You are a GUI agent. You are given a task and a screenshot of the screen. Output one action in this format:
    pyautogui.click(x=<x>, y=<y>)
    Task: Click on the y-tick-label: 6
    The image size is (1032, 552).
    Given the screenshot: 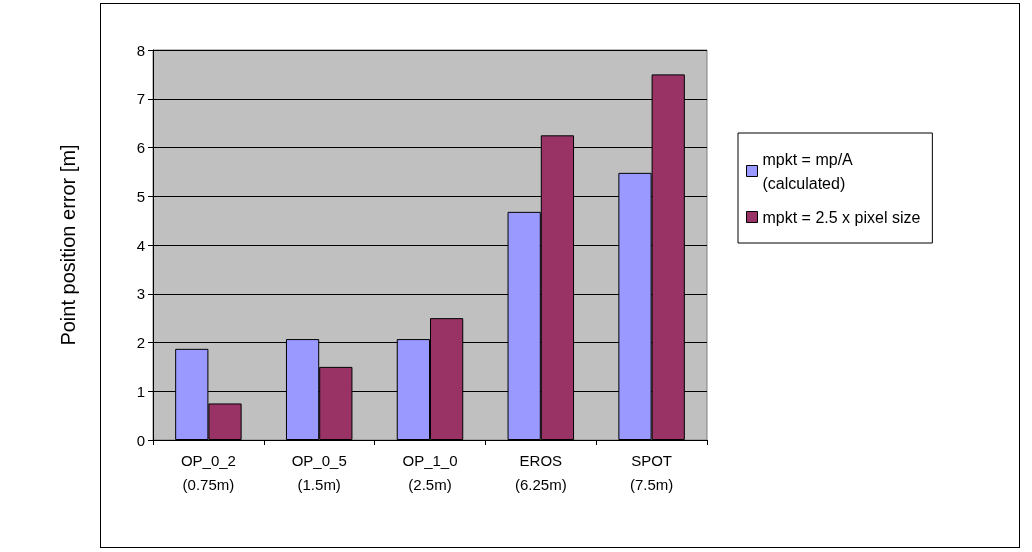 What is the action you would take?
    pyautogui.click(x=140, y=147)
    